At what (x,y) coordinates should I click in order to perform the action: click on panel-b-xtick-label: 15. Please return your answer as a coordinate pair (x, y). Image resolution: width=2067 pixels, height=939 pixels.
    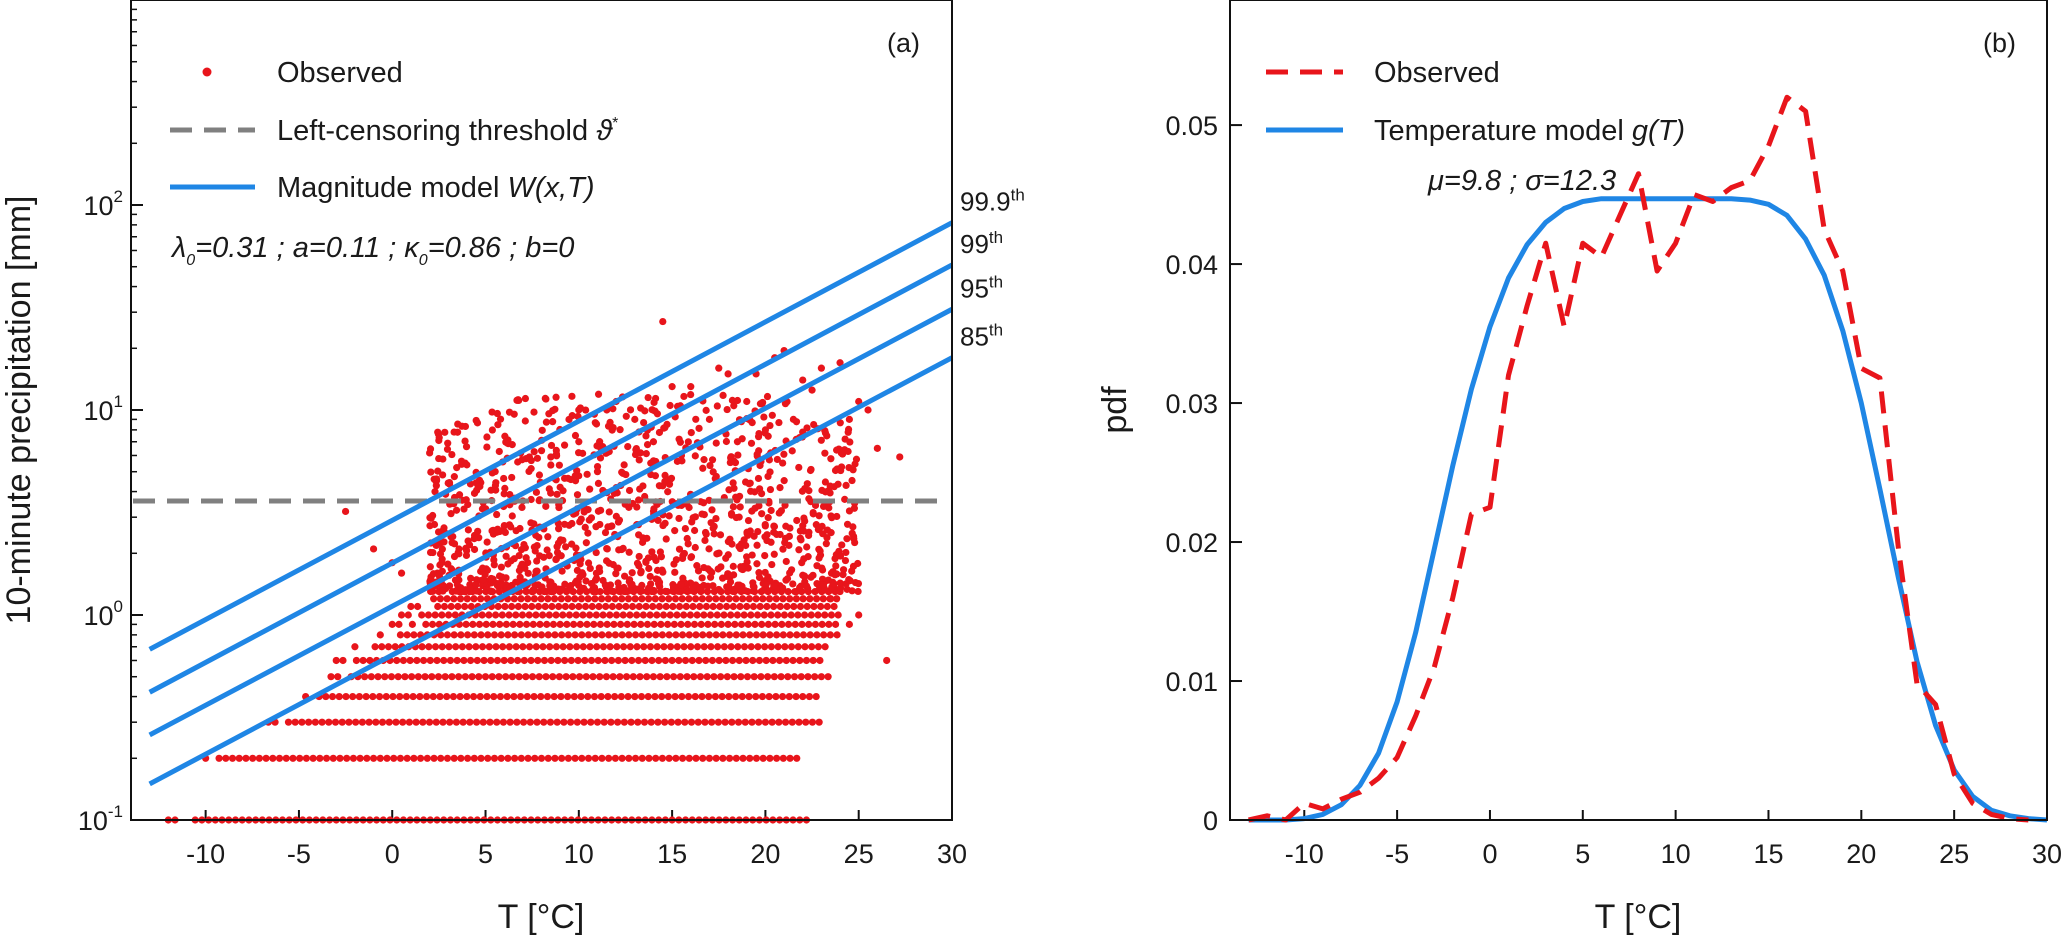
    Looking at the image, I should click on (1768, 854).